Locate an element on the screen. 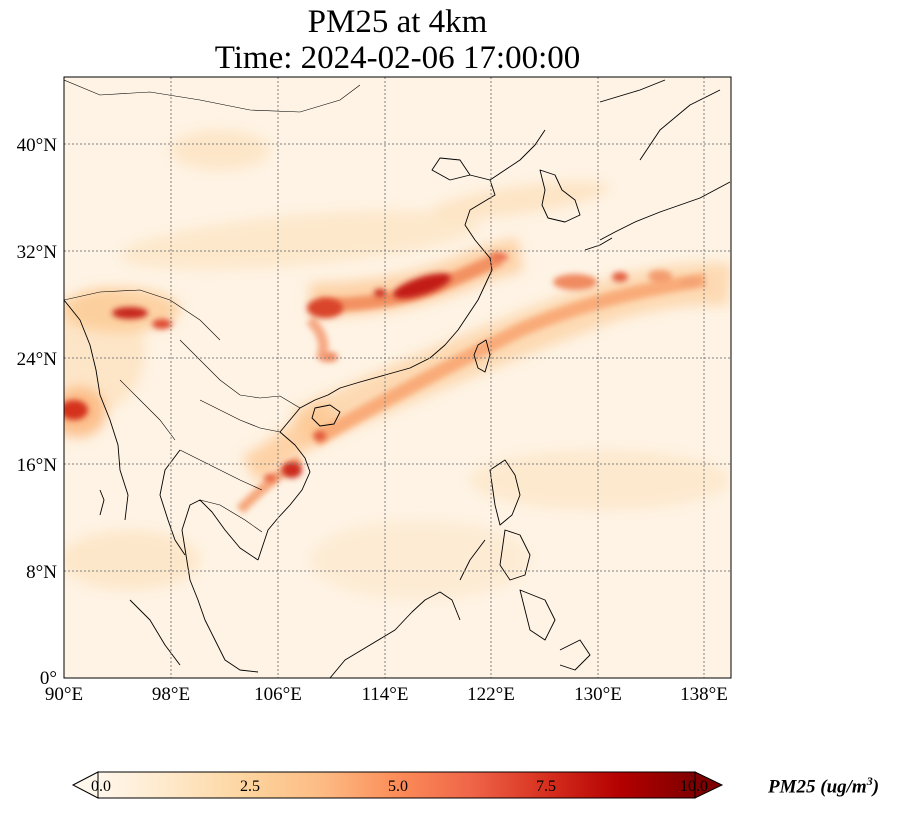  lat-tick-label: 40°N is located at coordinates (37, 145).